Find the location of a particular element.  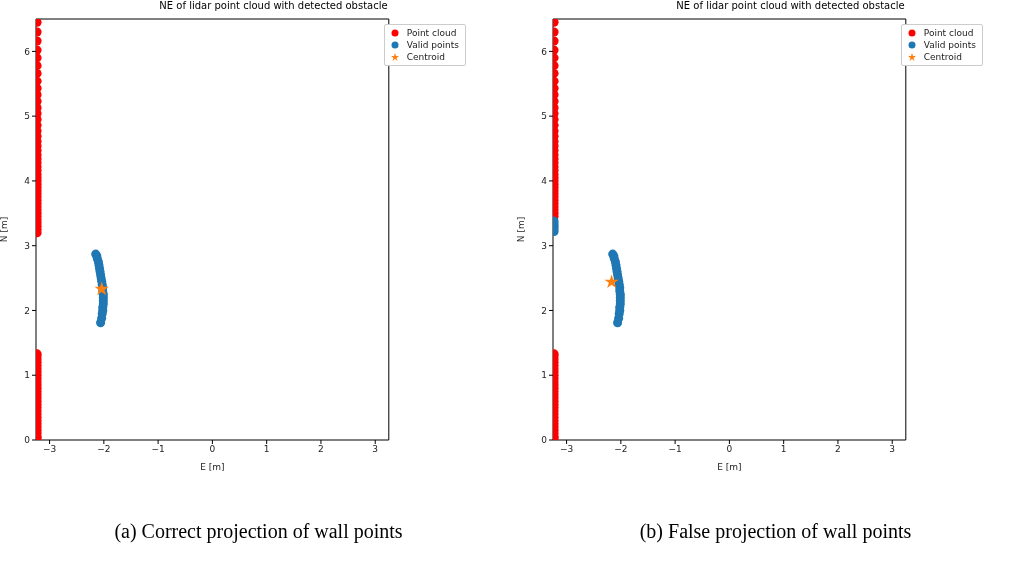

text: (a) Correct projection of wall points is located at coordinates (258, 531).